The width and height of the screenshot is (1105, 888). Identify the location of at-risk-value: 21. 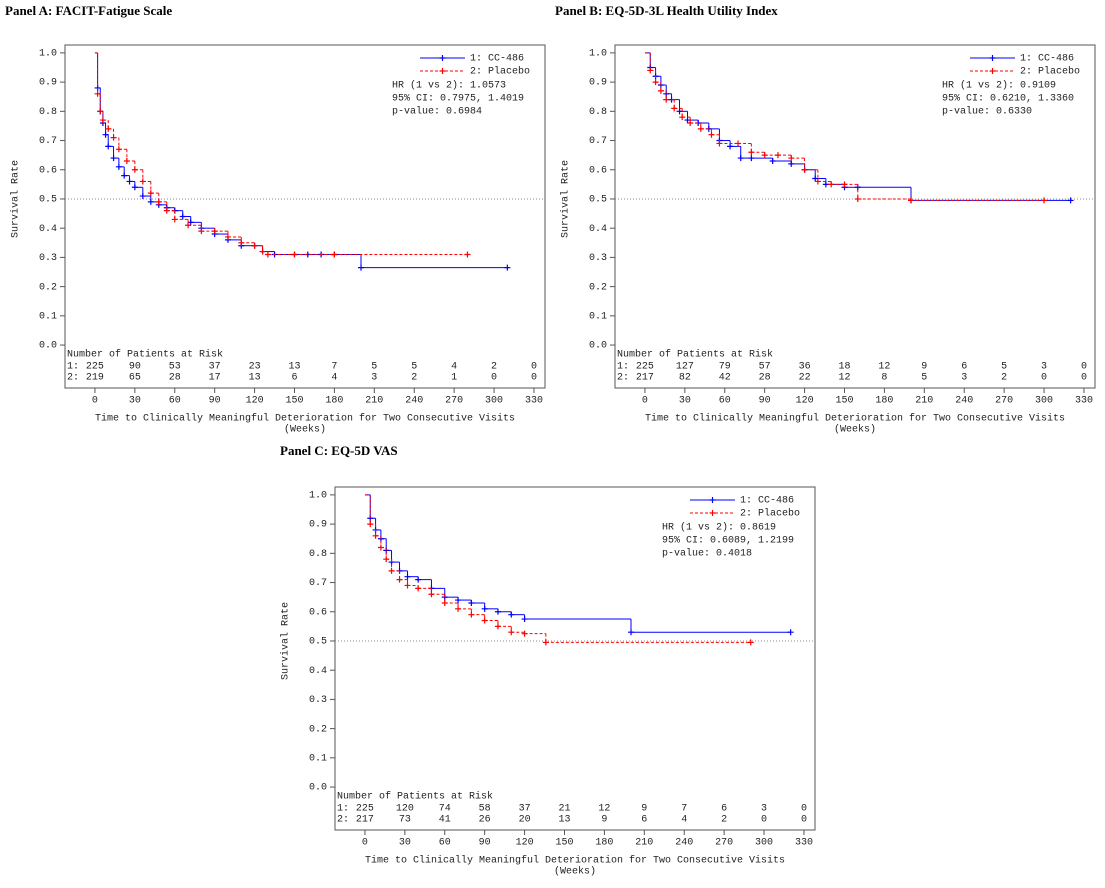
(564, 809).